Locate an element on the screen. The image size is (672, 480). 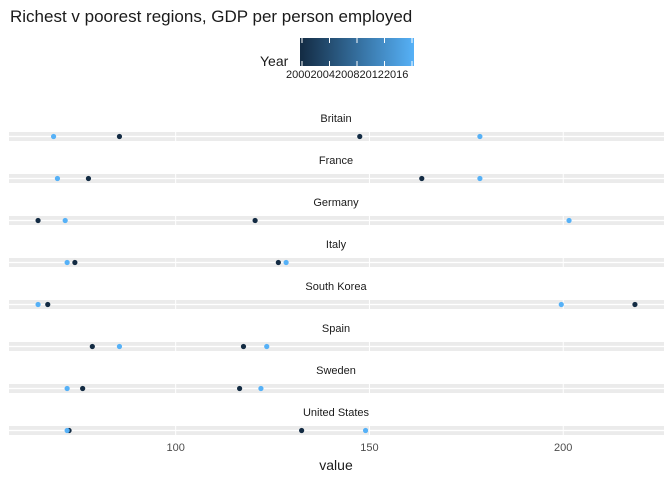
facet-label: Italy is located at coordinates (336, 245).